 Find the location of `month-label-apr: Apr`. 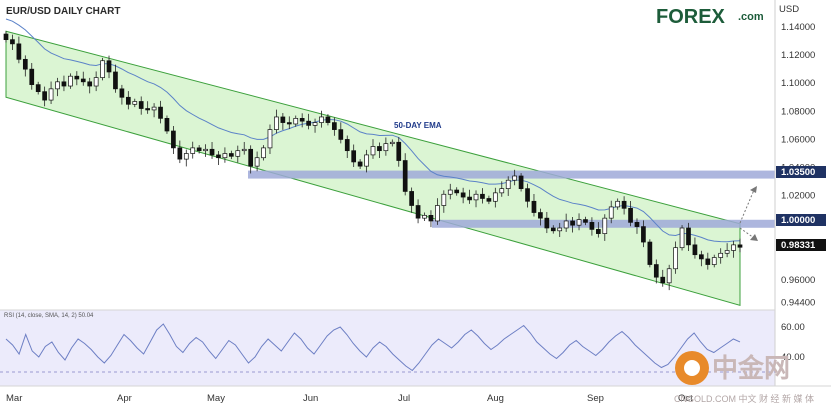

month-label-apr: Apr is located at coordinates (124, 398).